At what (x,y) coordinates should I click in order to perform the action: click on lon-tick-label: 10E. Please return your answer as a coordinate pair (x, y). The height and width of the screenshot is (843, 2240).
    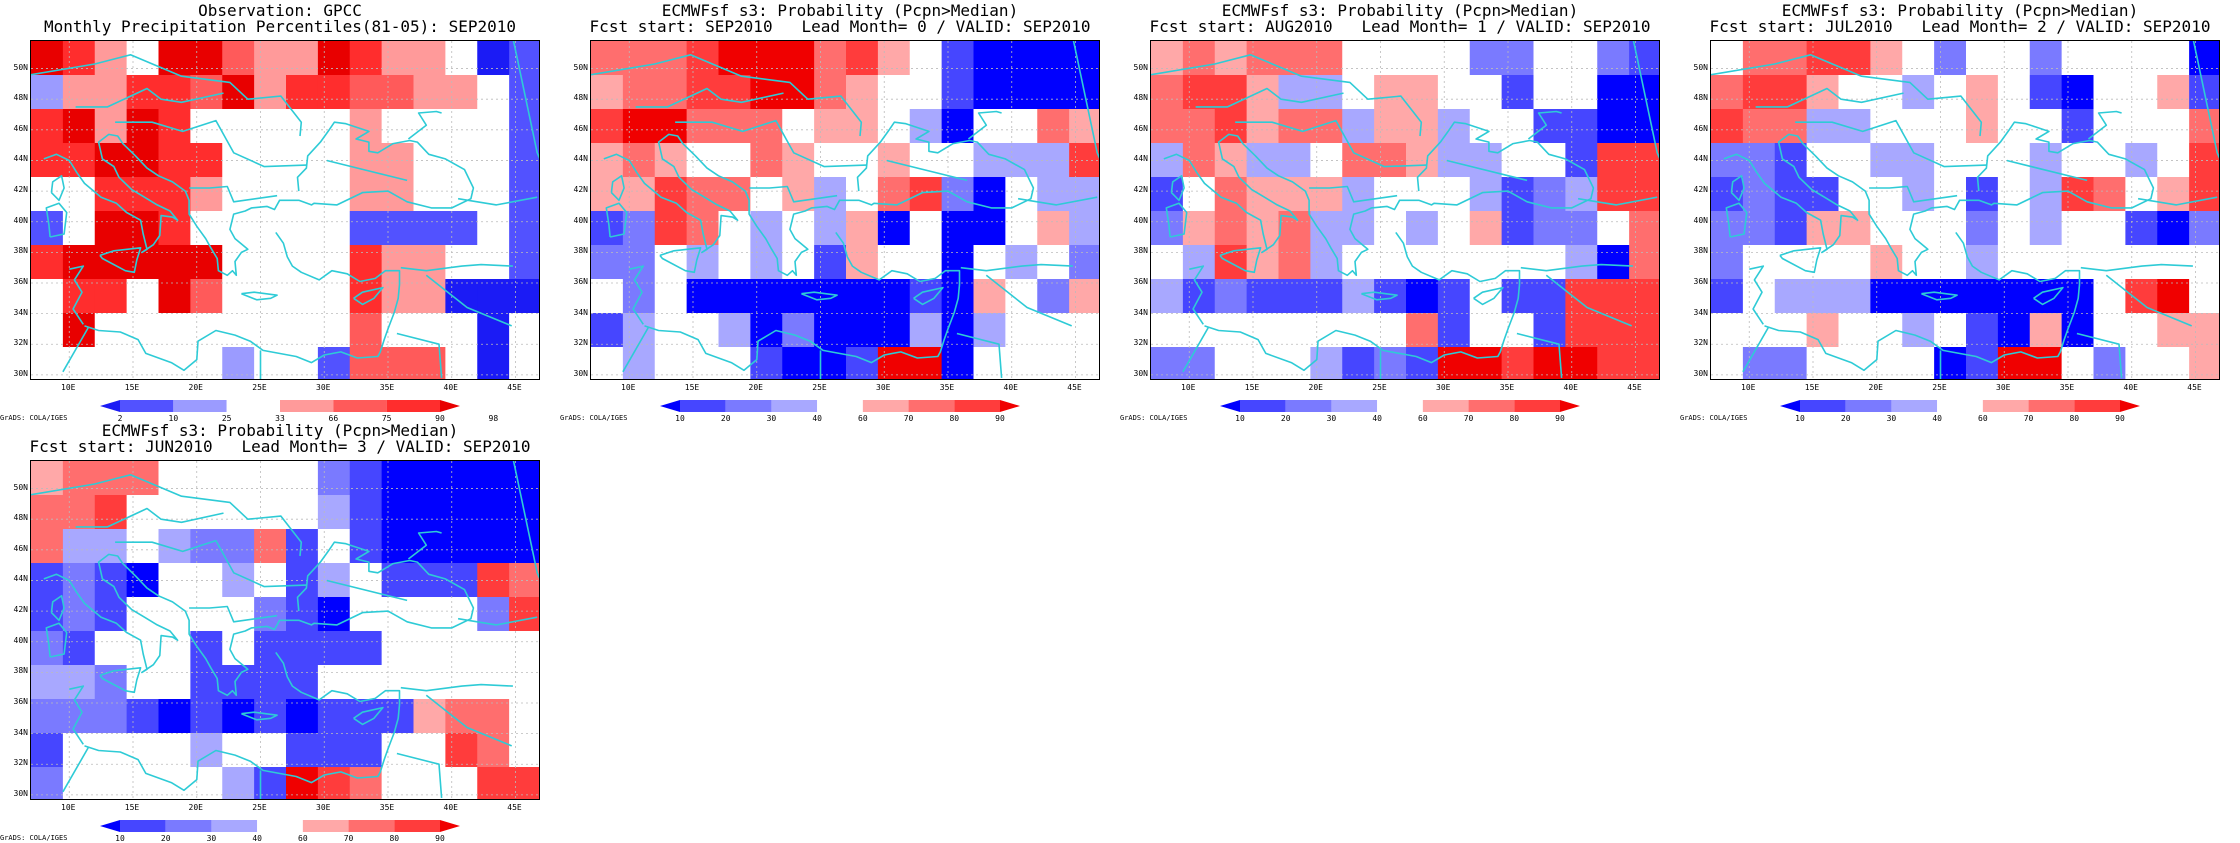
    Looking at the image, I should click on (1188, 387).